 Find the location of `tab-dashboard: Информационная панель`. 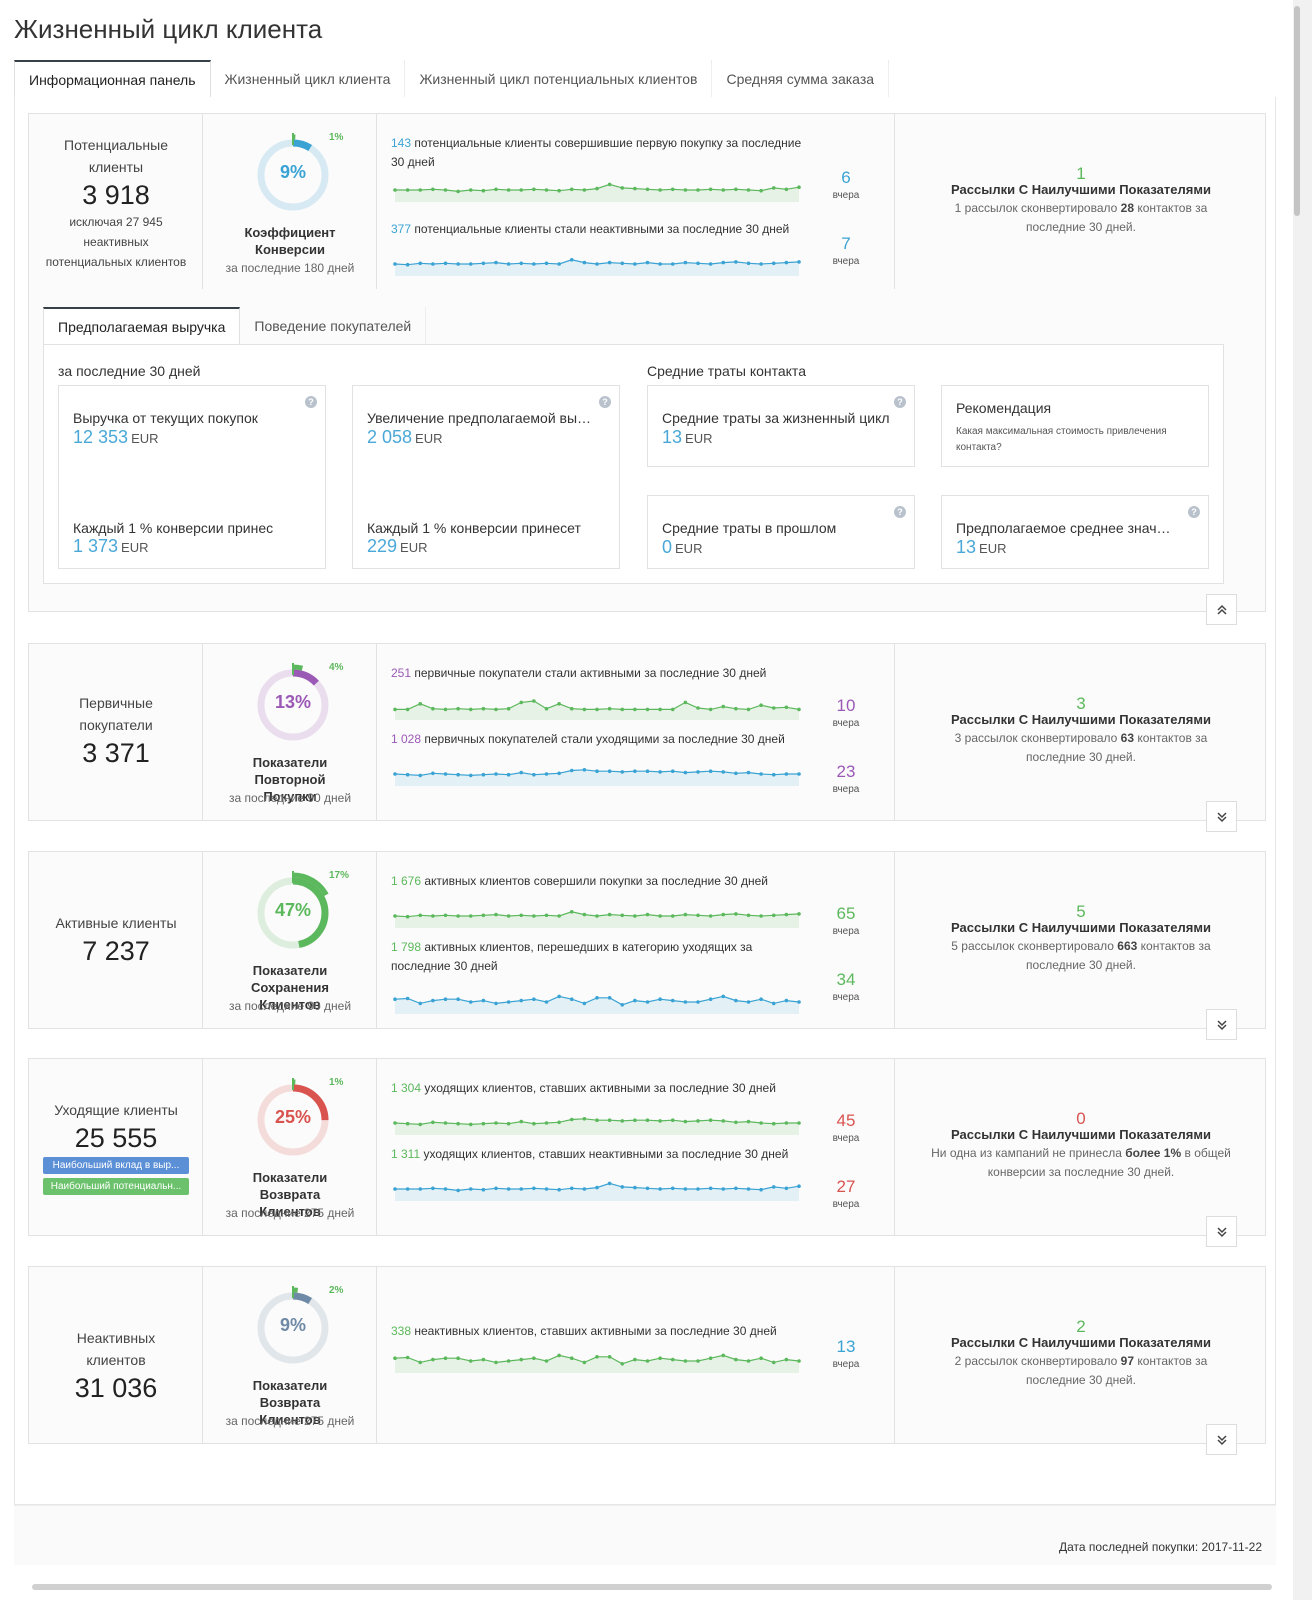

tab-dashboard: Информационная панель is located at coordinates (112, 79).